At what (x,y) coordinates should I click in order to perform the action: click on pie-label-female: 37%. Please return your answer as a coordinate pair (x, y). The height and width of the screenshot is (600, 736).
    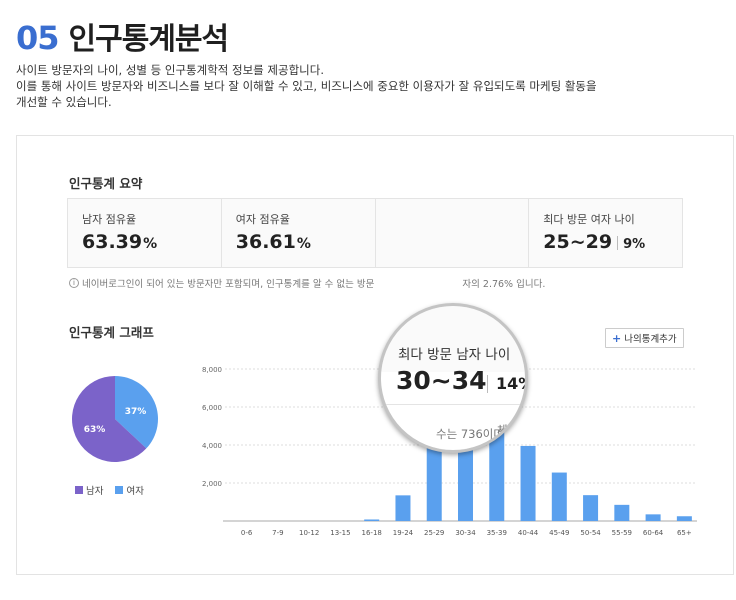
    Looking at the image, I should click on (136, 412).